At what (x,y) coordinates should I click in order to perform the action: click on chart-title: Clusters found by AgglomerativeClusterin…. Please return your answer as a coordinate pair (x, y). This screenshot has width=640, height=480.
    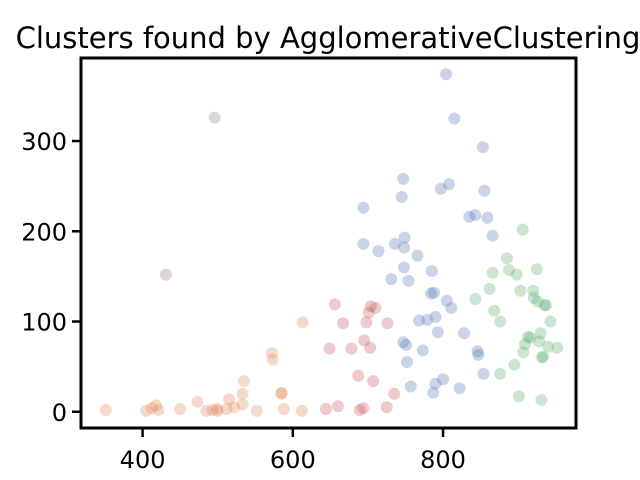
    Looking at the image, I should click on (328, 38).